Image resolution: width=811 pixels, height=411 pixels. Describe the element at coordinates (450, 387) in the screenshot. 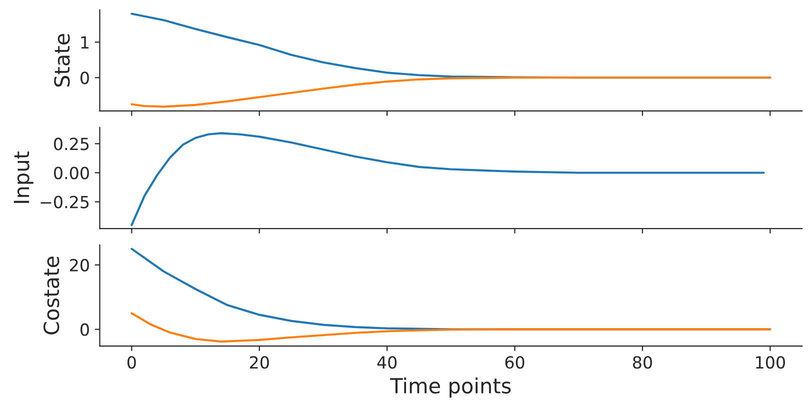

I see `x-axis-title: Time points` at that location.